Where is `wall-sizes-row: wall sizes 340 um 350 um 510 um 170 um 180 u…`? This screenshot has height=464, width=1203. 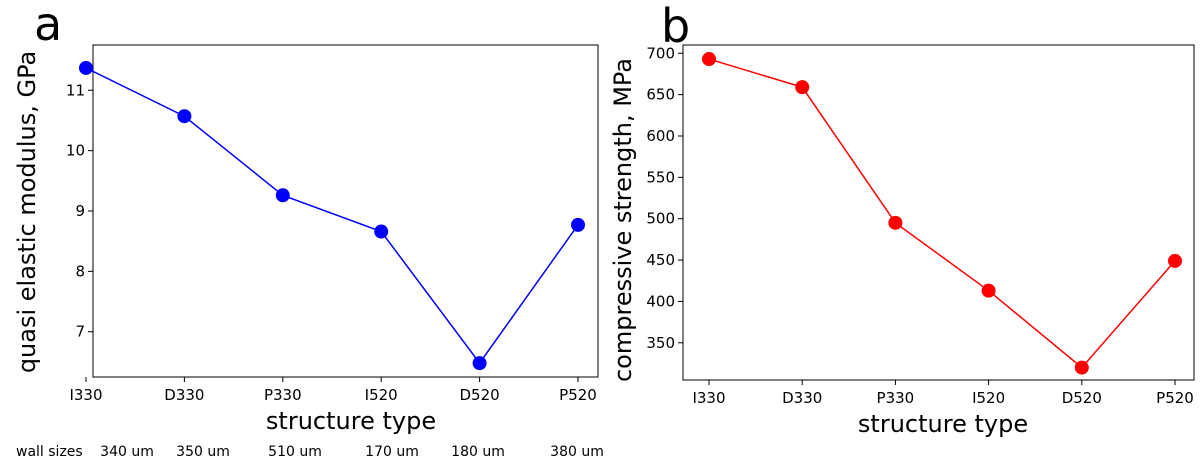
wall-sizes-row: wall sizes 340 um 350 um 510 um 170 um 180 u… is located at coordinates (310, 452).